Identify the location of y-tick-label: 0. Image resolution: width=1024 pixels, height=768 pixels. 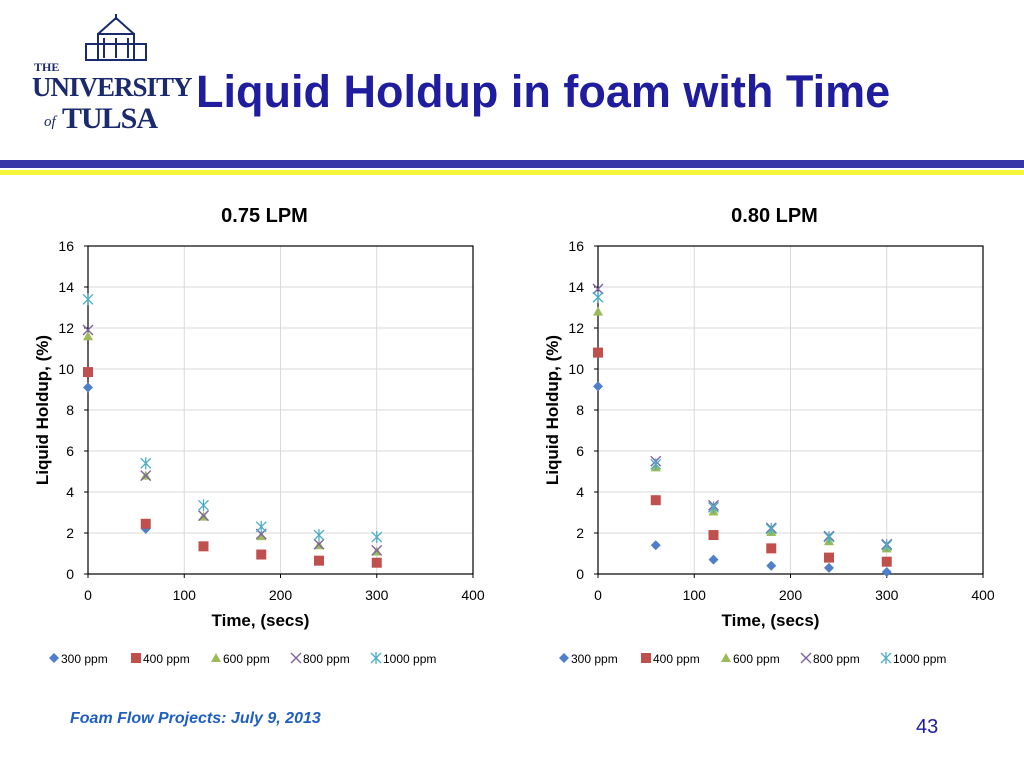
(70, 574).